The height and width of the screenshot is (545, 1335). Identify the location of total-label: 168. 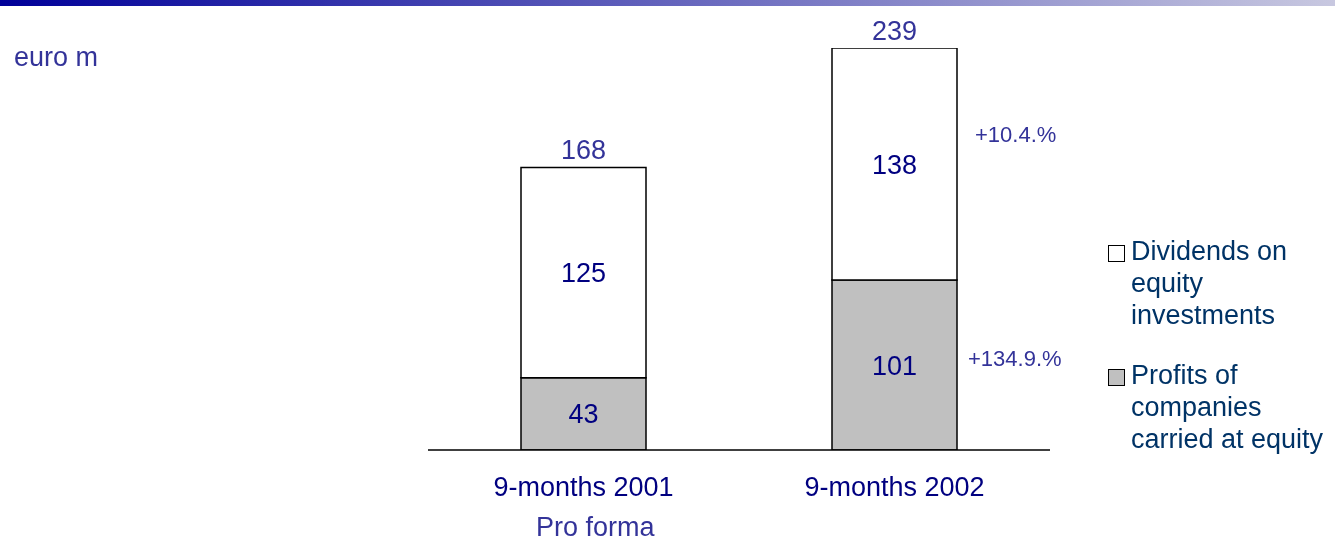
(583, 150).